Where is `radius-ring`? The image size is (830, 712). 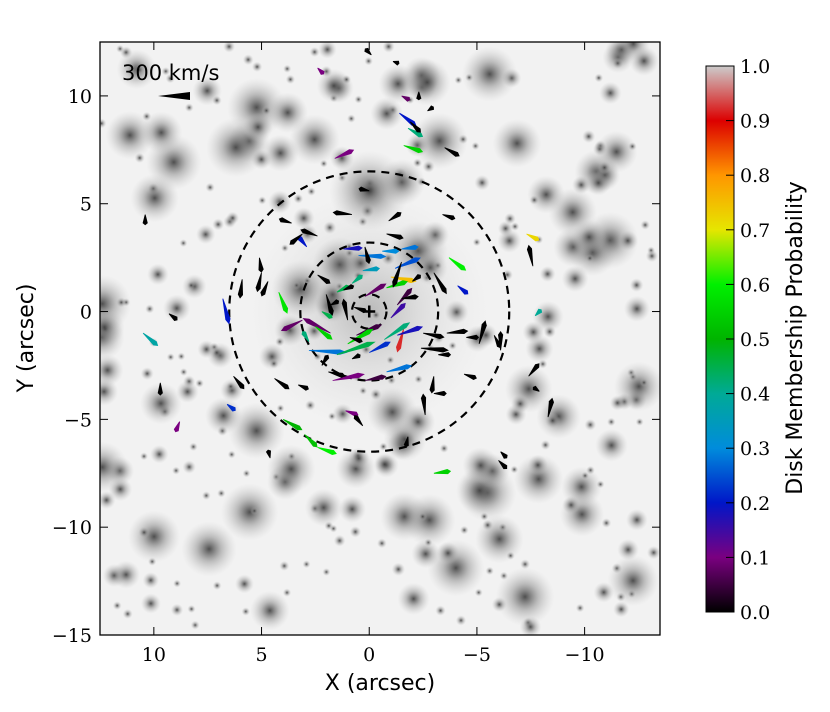
radius-ring is located at coordinates (369, 311).